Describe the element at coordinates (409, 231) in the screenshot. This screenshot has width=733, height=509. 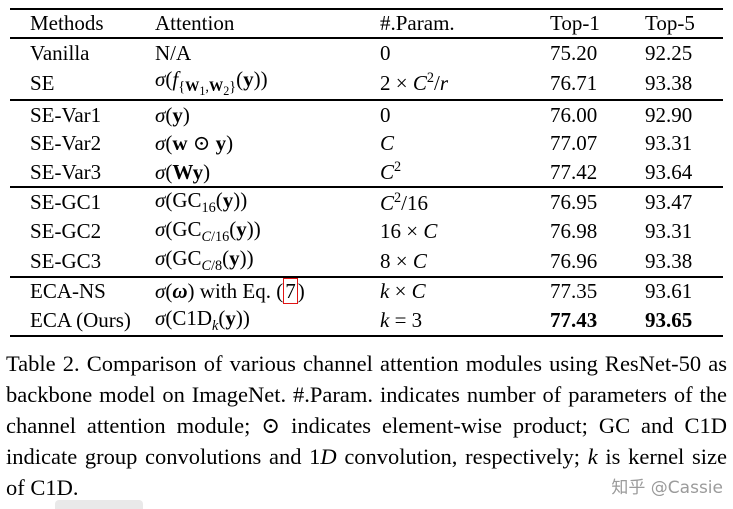
I see `cell-params: 16 × C` at that location.